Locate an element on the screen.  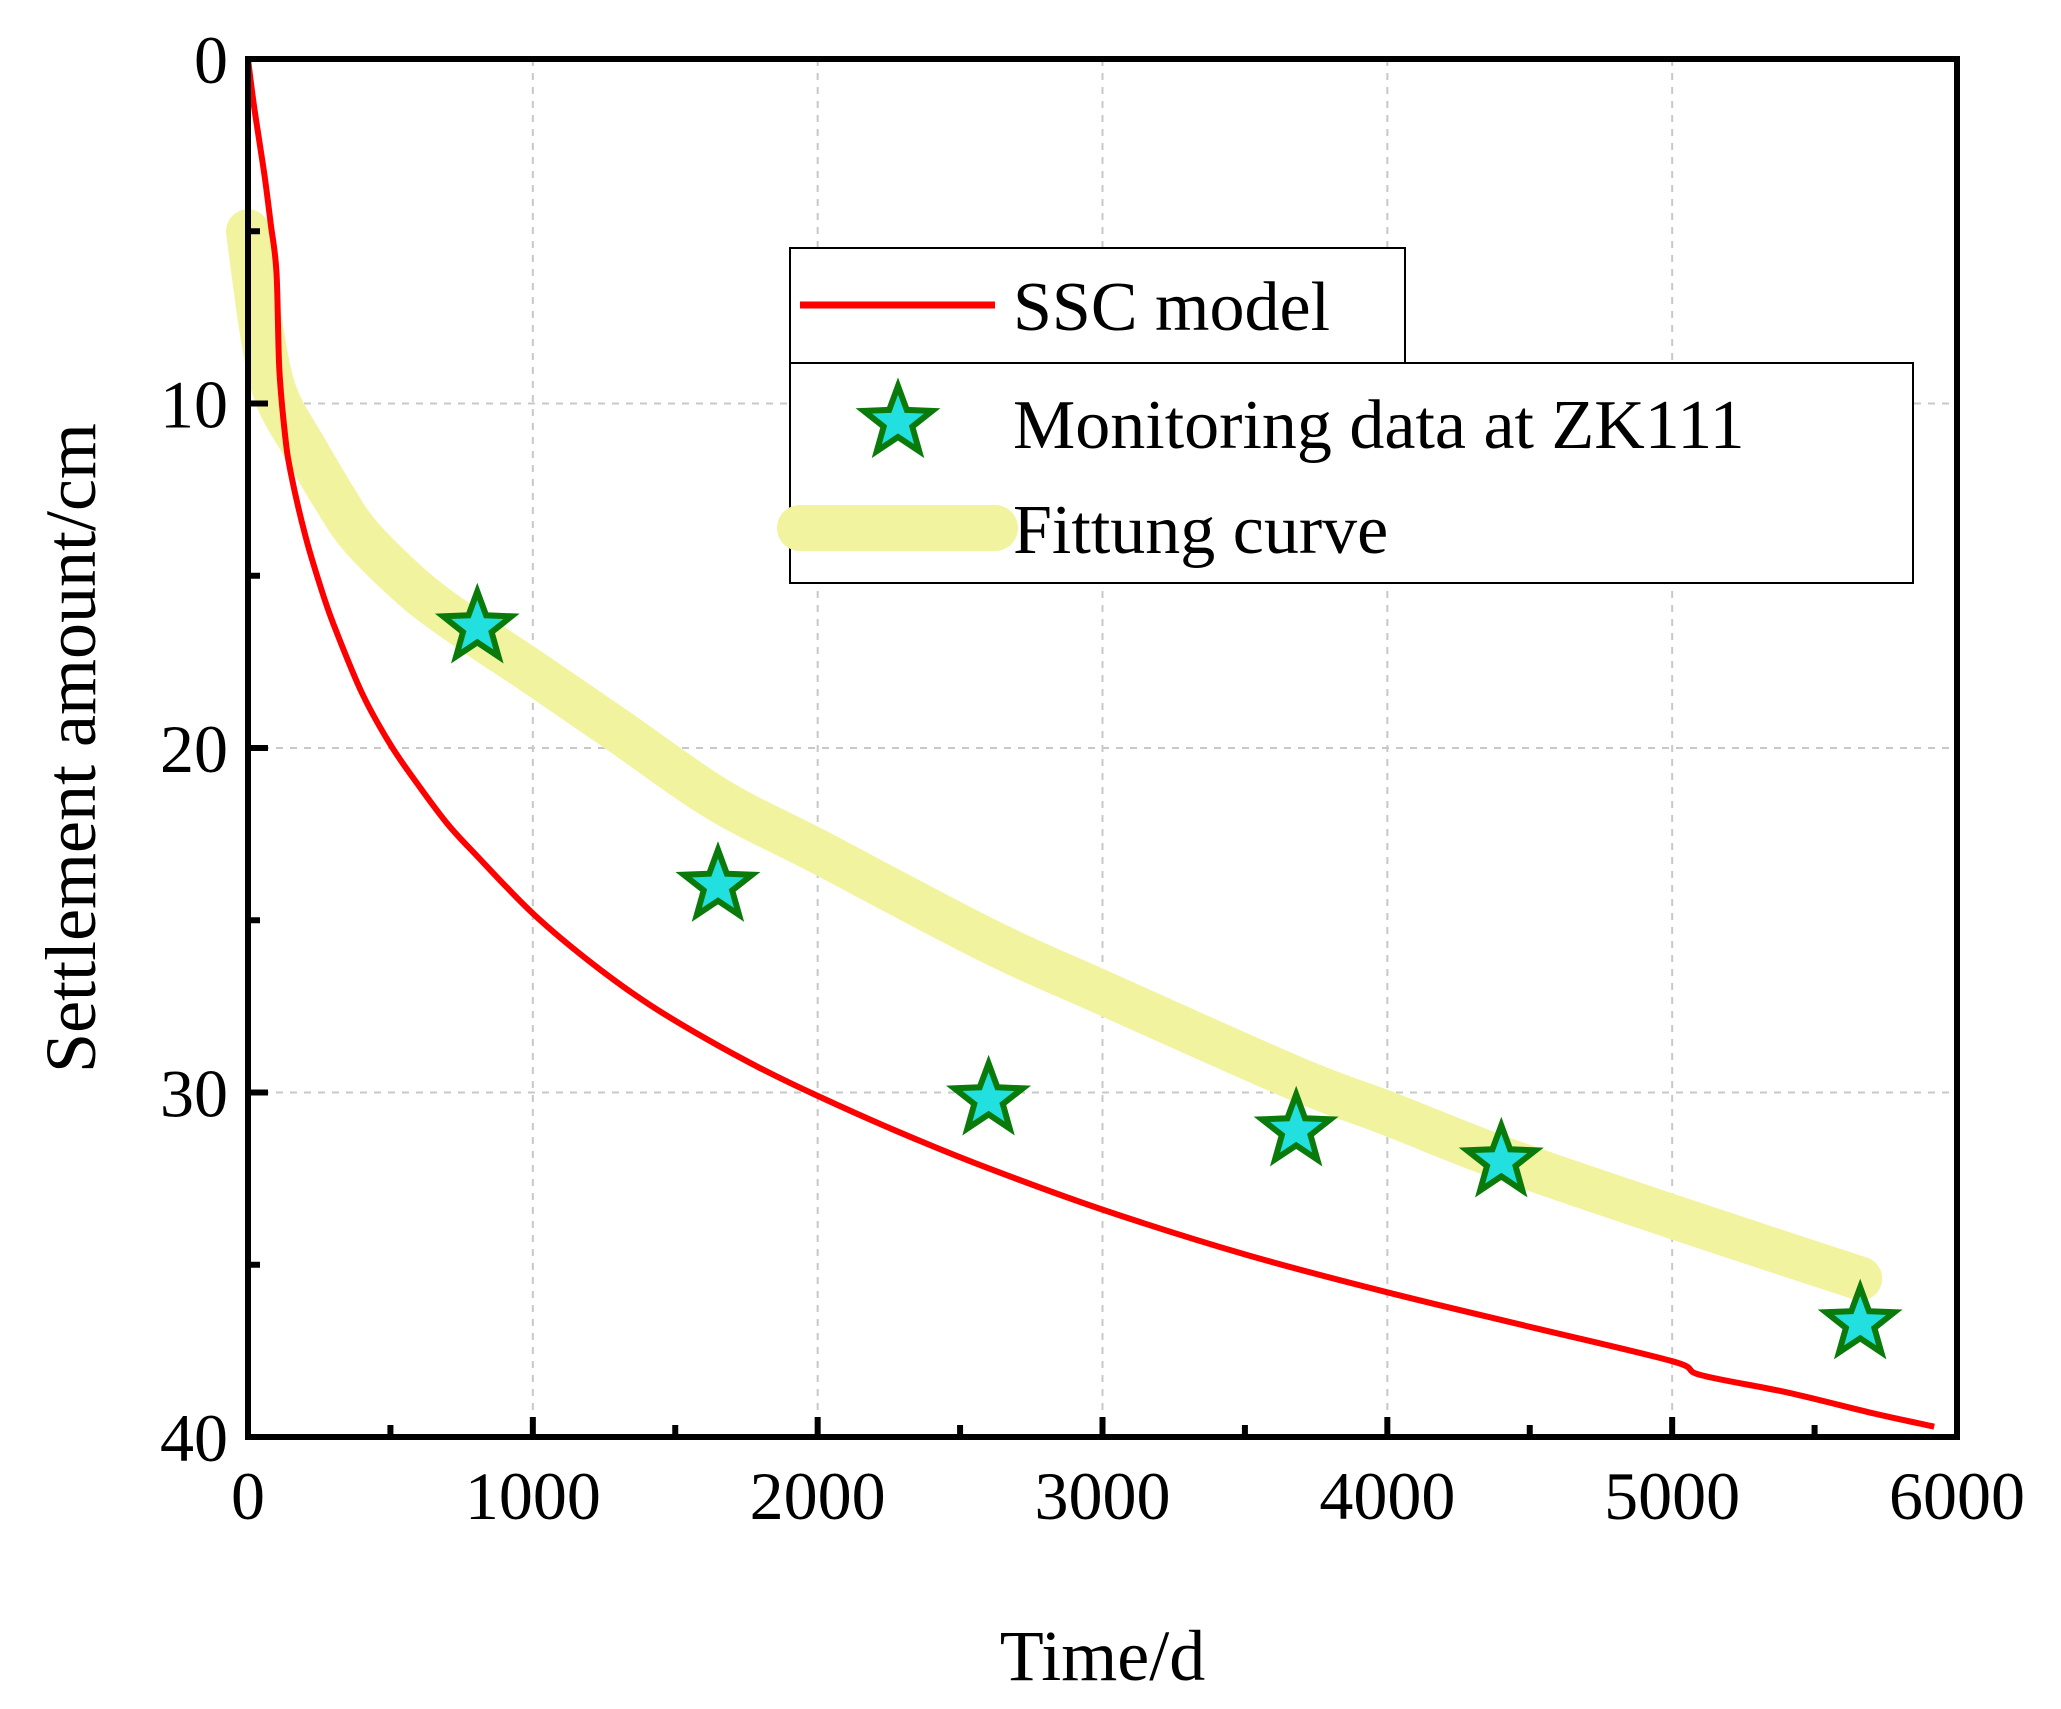
y-axis-label: Settlement amount/cm is located at coordinates (71, 748).